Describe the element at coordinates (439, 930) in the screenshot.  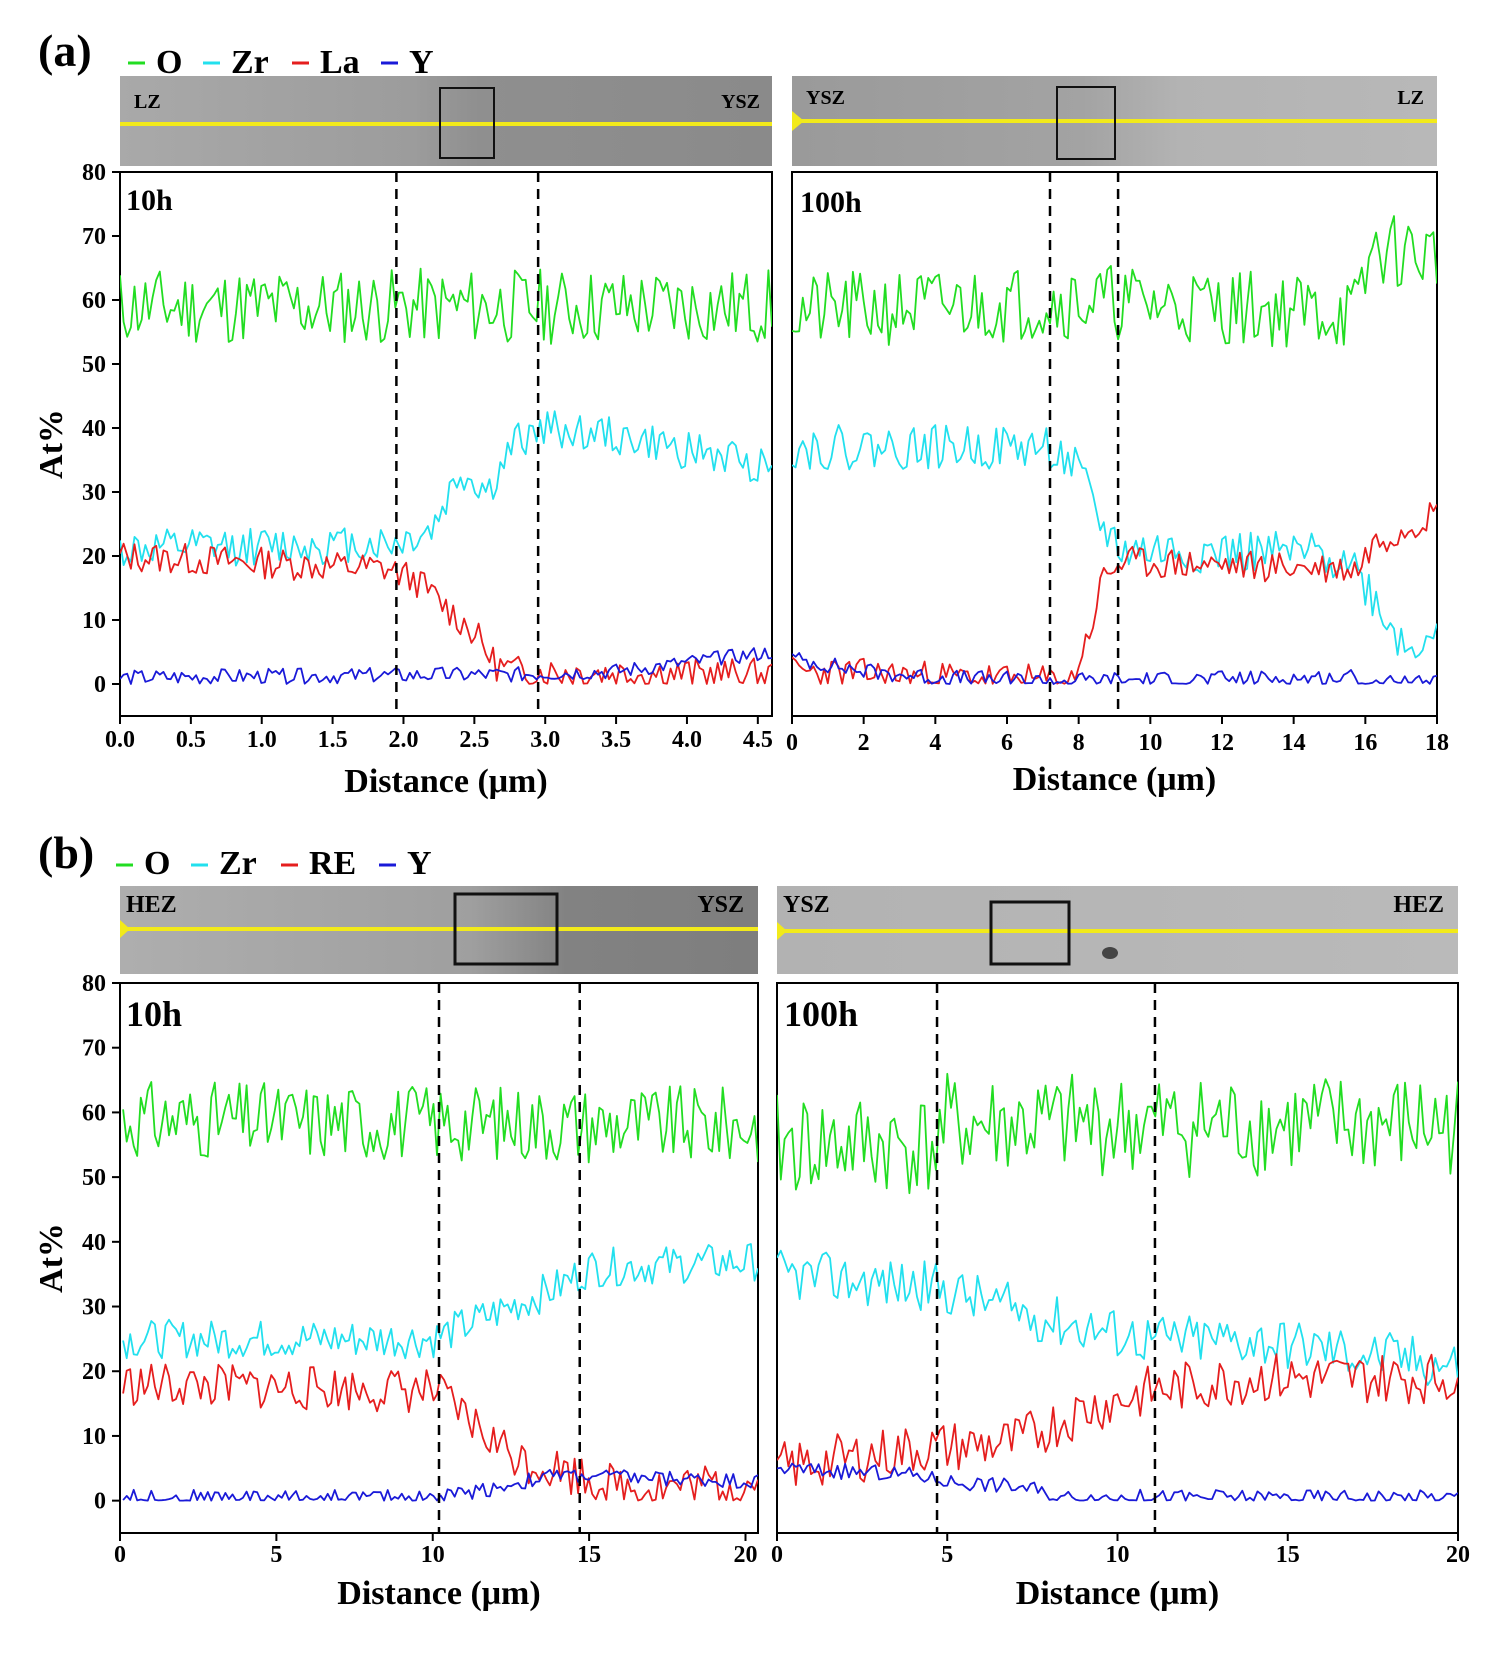
I see `sem-image-b-10h: HEZ YSZ` at that location.